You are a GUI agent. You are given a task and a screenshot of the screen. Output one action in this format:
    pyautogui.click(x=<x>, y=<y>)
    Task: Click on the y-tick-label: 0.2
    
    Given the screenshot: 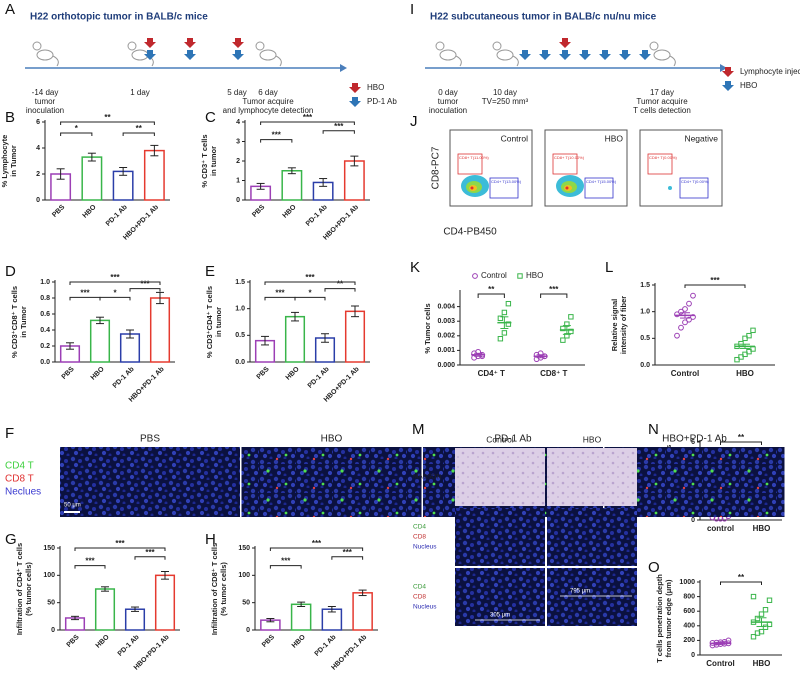 What is the action you would take?
    pyautogui.click(x=45, y=346)
    